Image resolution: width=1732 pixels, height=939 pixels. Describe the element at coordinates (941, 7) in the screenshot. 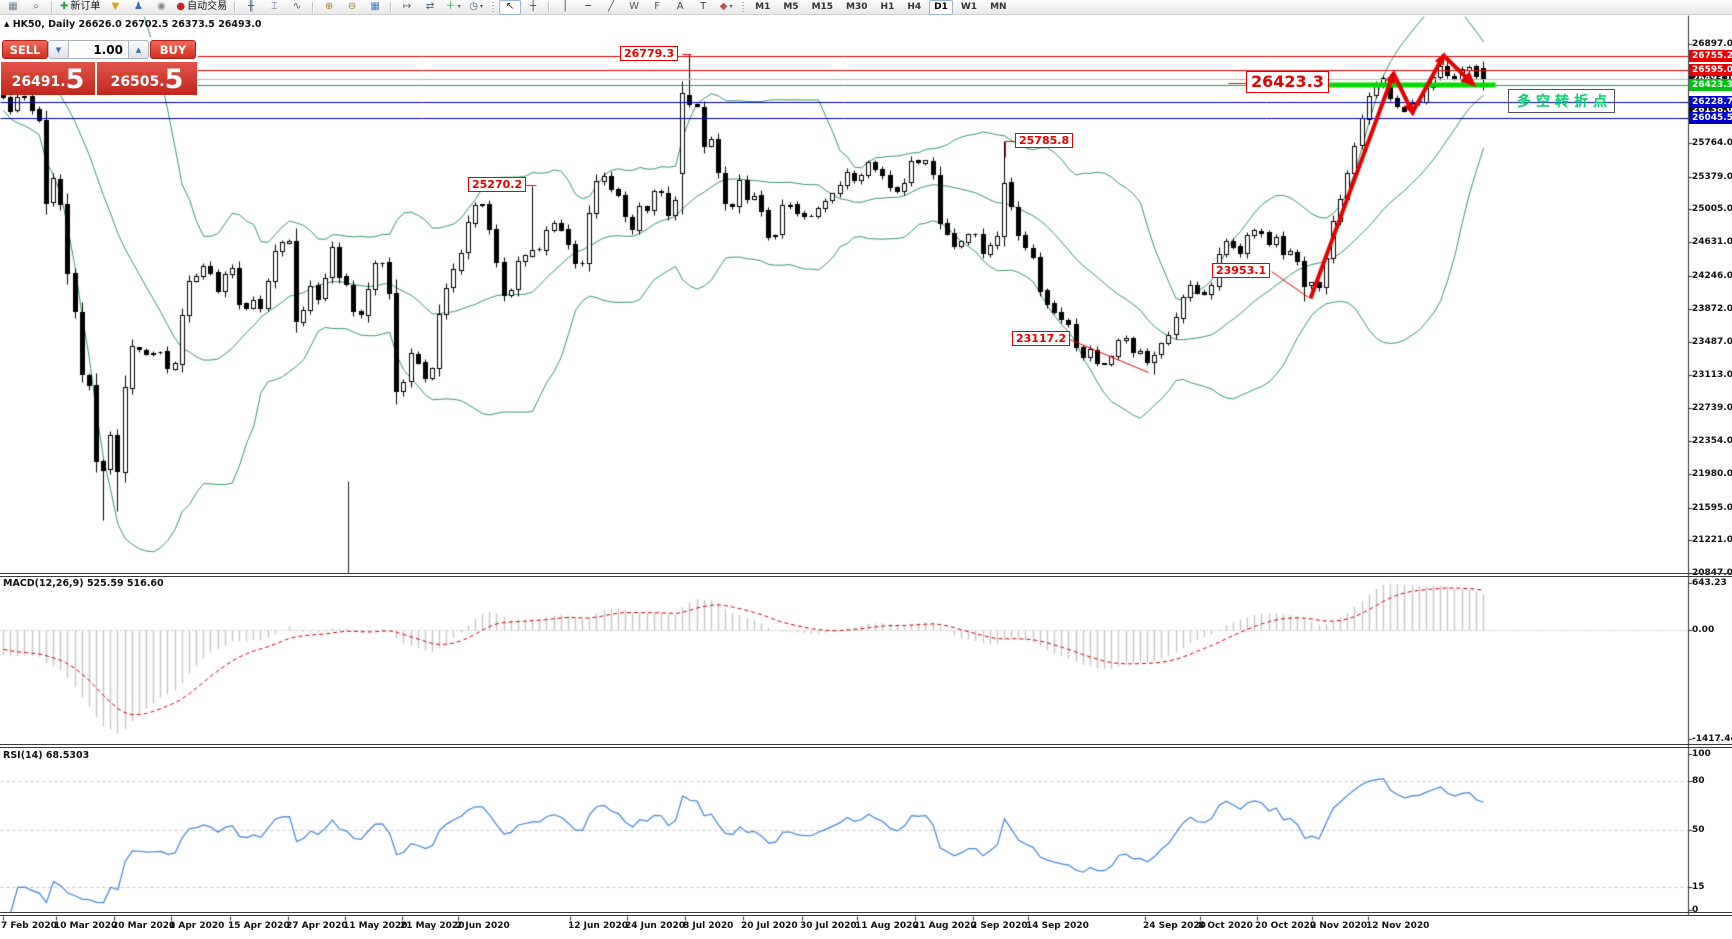

I see `timeframe-d1: D1` at that location.